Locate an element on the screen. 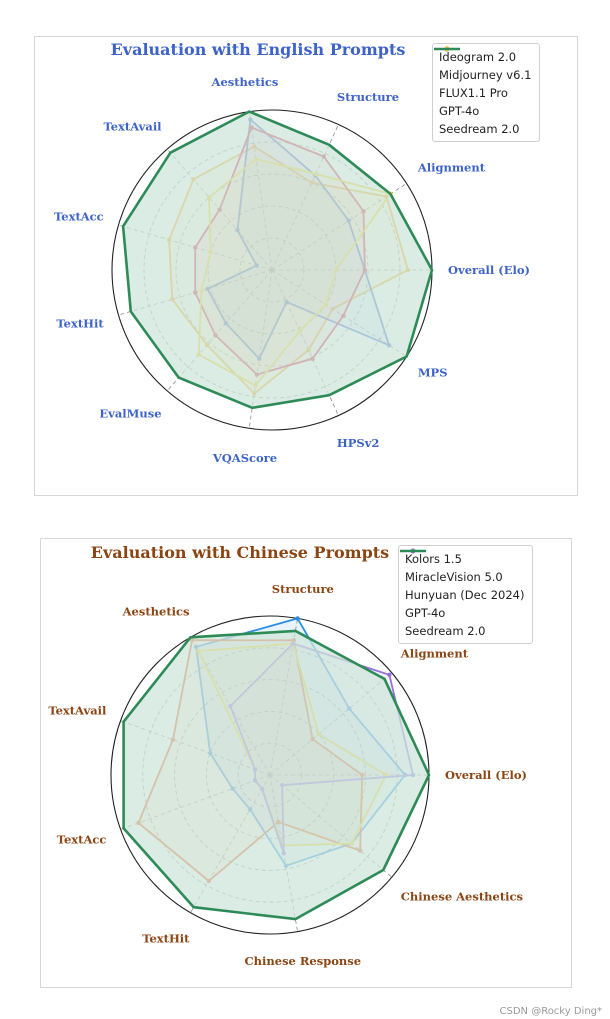 This screenshot has width=610, height=1019. legend-label: Hunyuan (Dec 2024) is located at coordinates (465, 595).